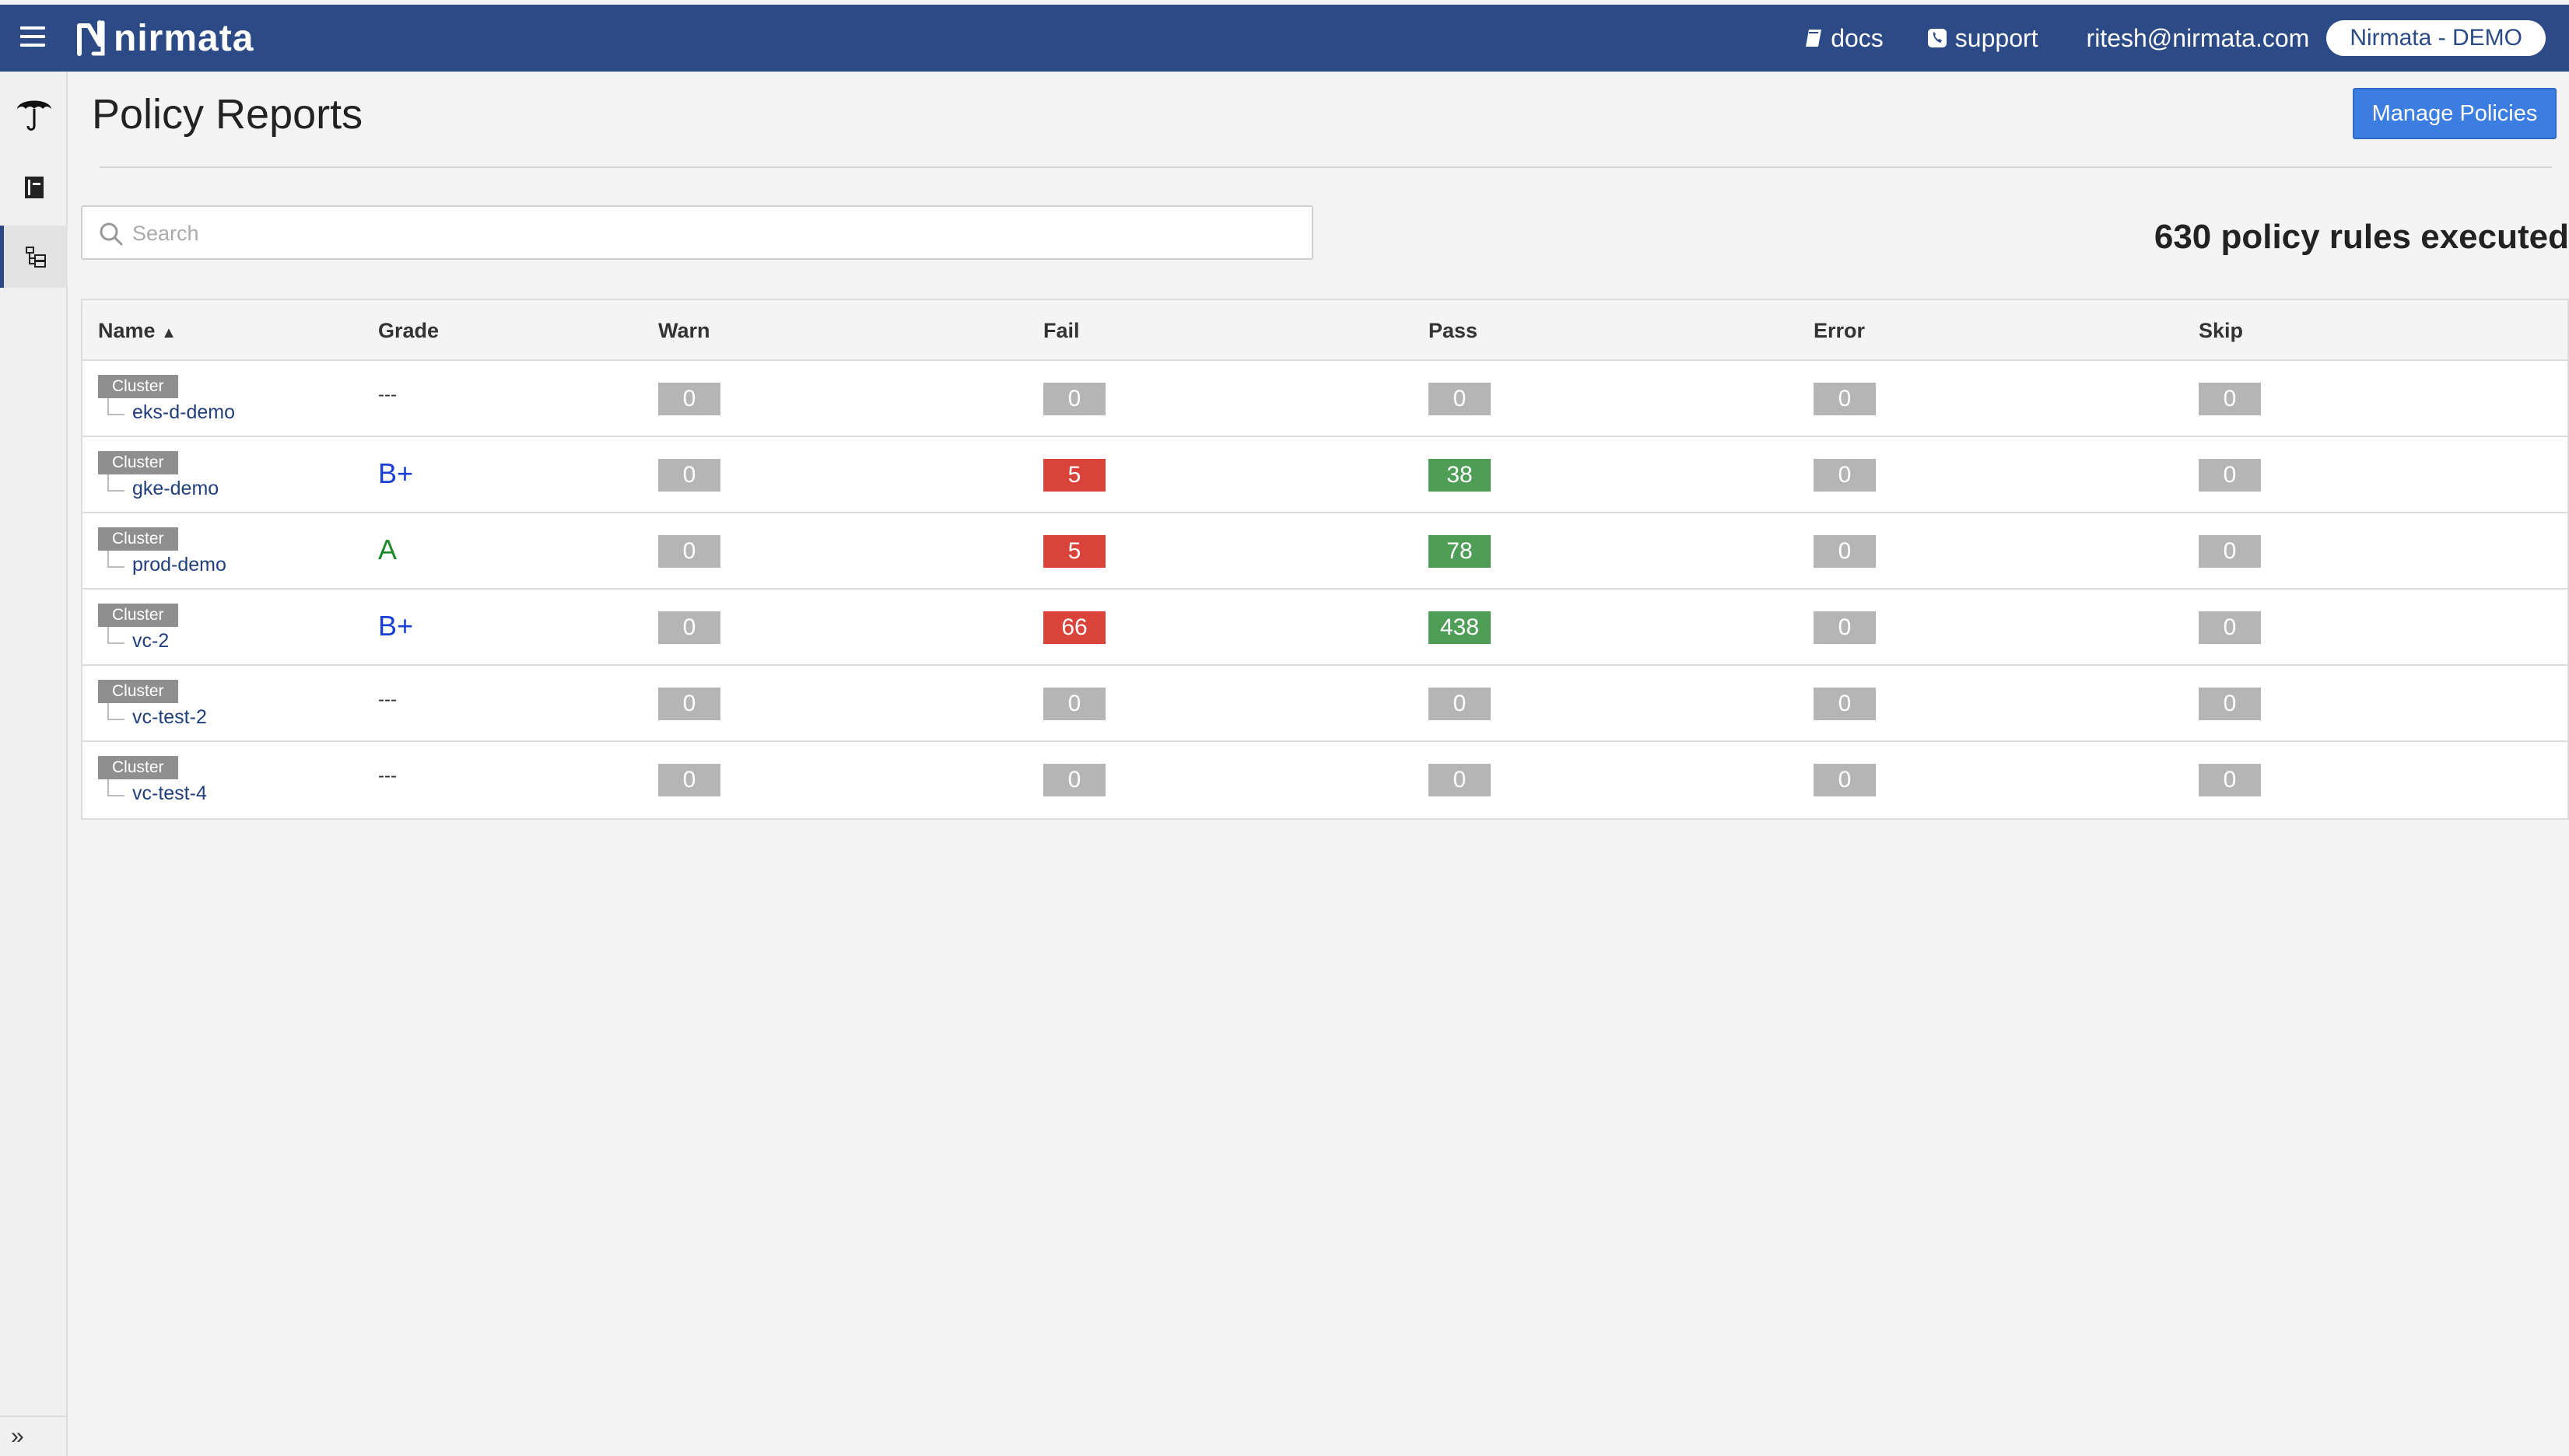 The height and width of the screenshot is (1456, 2569). I want to click on search-icon, so click(111, 234).